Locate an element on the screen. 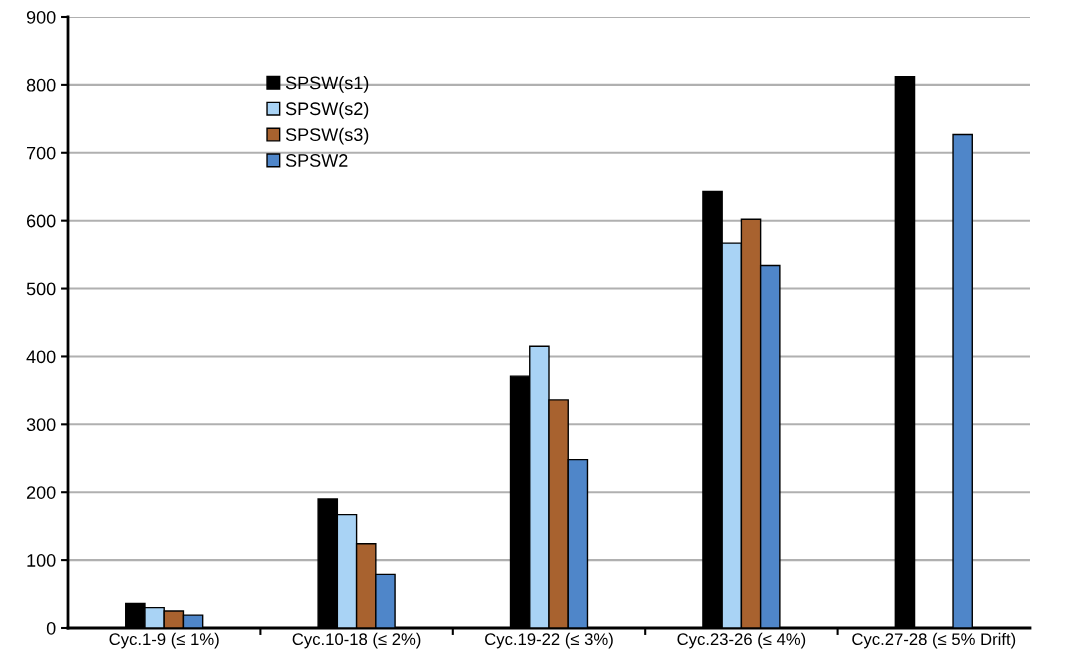 The width and height of the screenshot is (1073, 670). y-tick-label: 0 is located at coordinates (51, 628).